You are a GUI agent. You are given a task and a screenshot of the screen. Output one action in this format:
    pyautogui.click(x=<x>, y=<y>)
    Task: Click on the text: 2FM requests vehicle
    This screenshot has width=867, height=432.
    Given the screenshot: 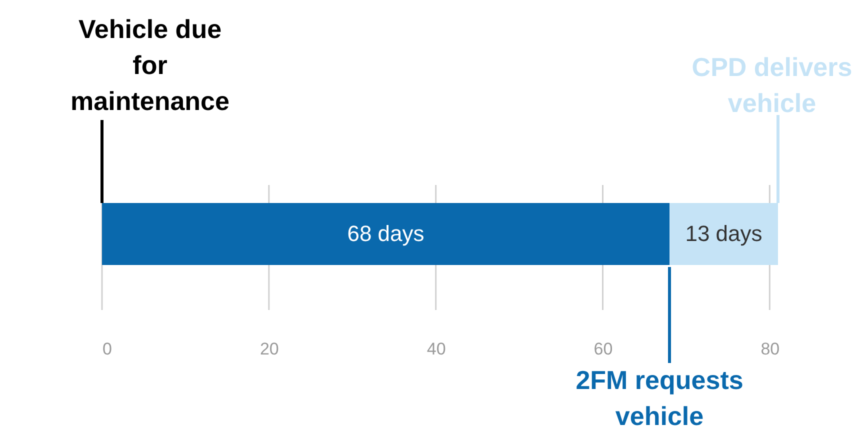 What is the action you would take?
    pyautogui.click(x=660, y=398)
    